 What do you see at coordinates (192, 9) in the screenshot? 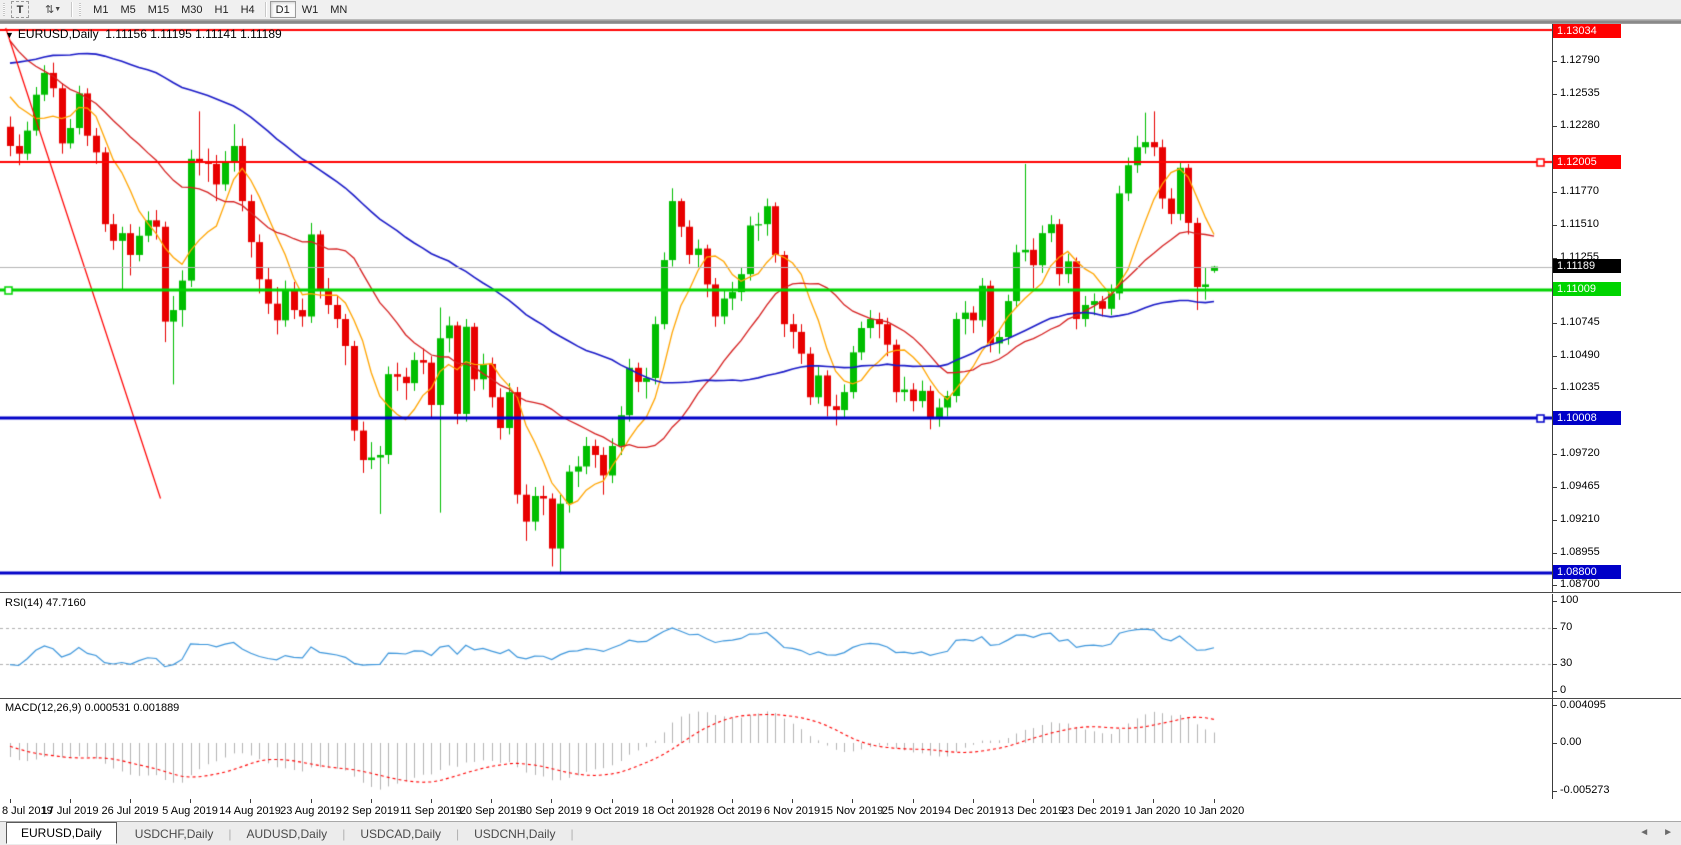
I see `timeframe-button-m30: M30` at bounding box center [192, 9].